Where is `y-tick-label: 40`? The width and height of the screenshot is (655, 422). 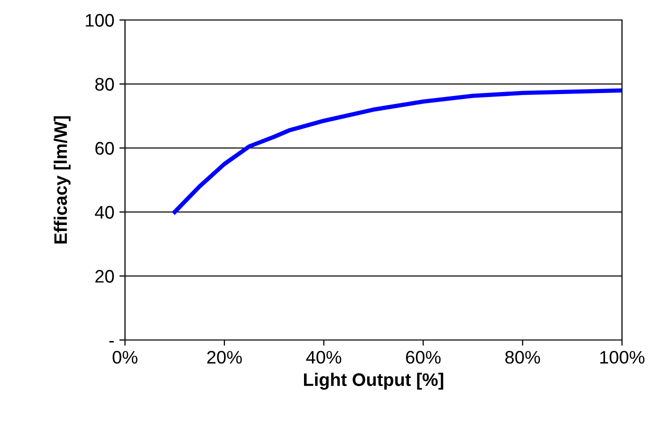 y-tick-label: 40 is located at coordinates (104, 212).